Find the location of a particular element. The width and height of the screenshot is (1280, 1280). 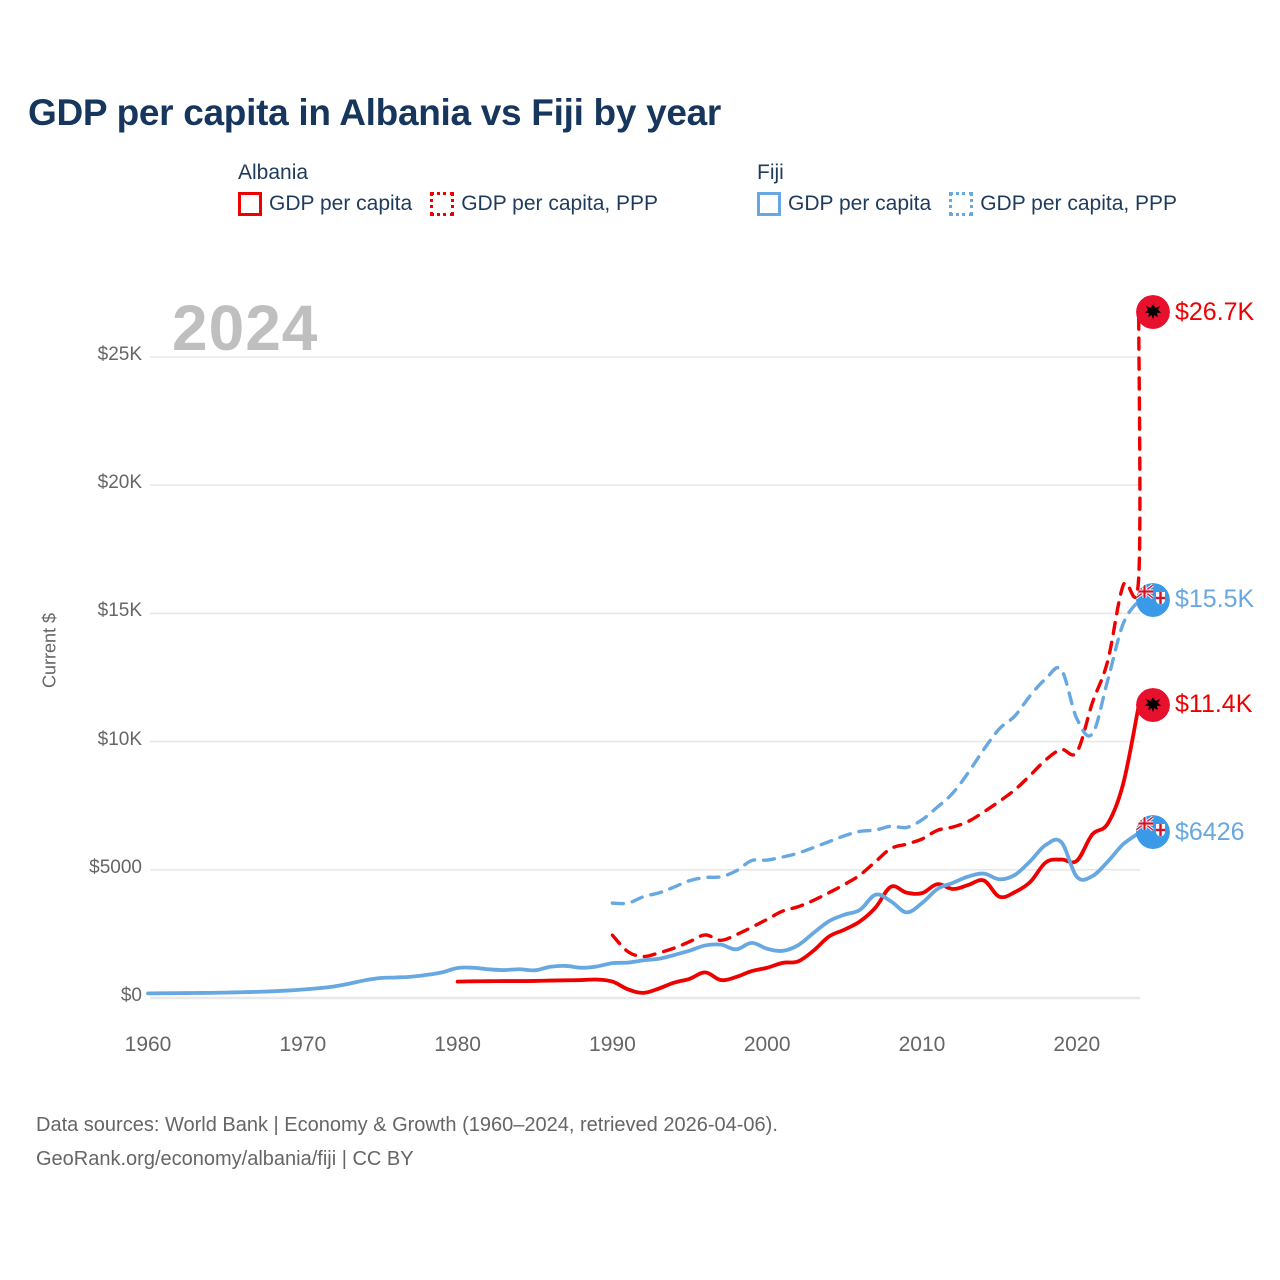

endpoint-value: $11.4K is located at coordinates (1214, 704).